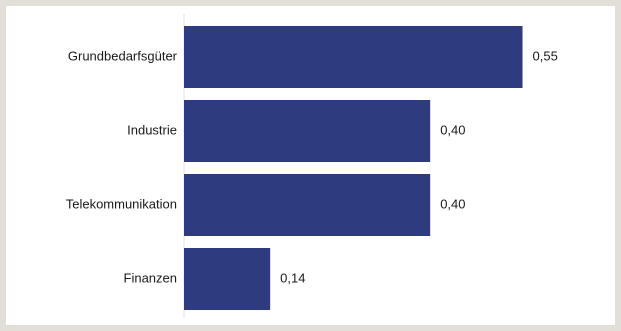  What do you see at coordinates (150, 277) in the screenshot?
I see `category-label-3: Finanzen` at bounding box center [150, 277].